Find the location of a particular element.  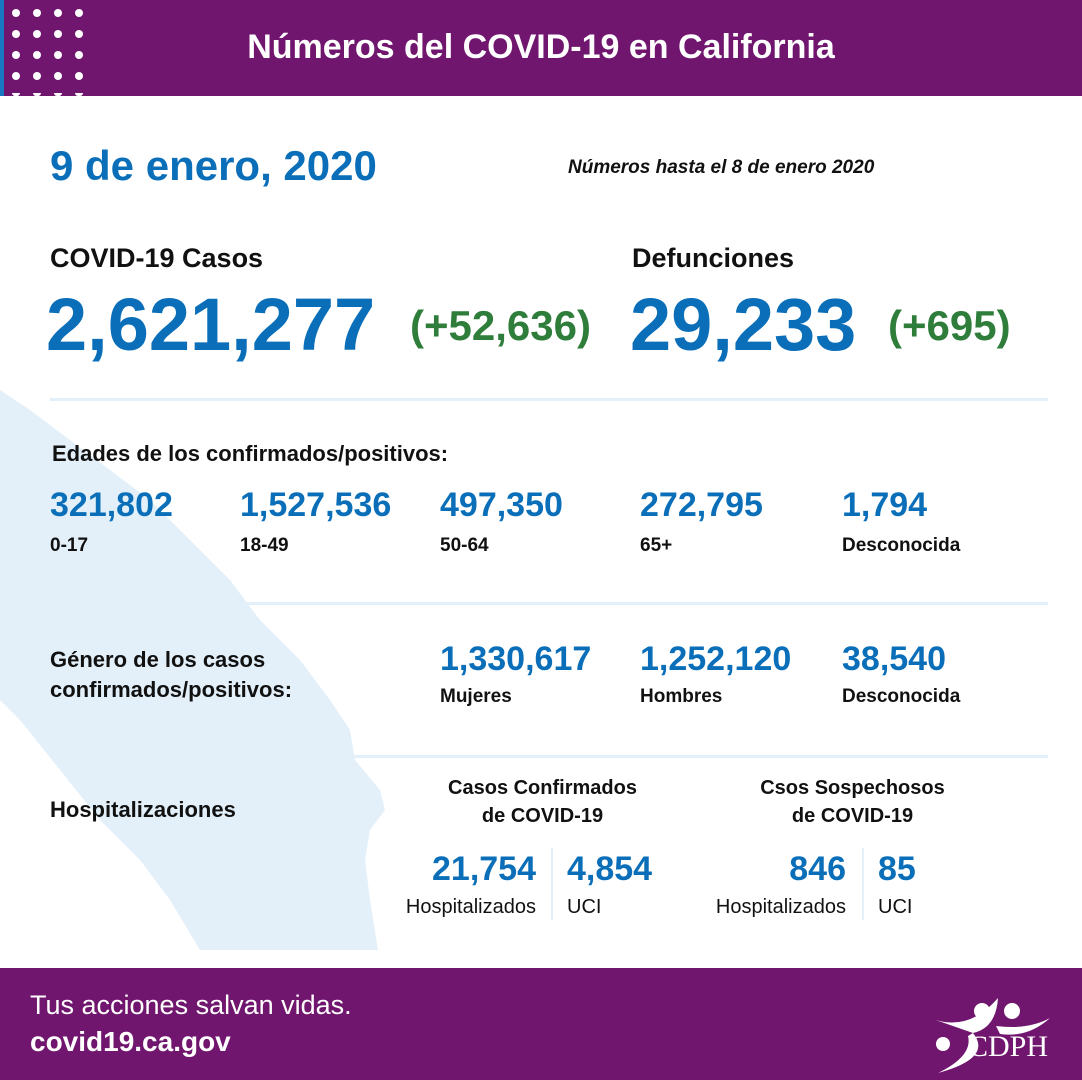

footer-bar is located at coordinates (541, 1024).